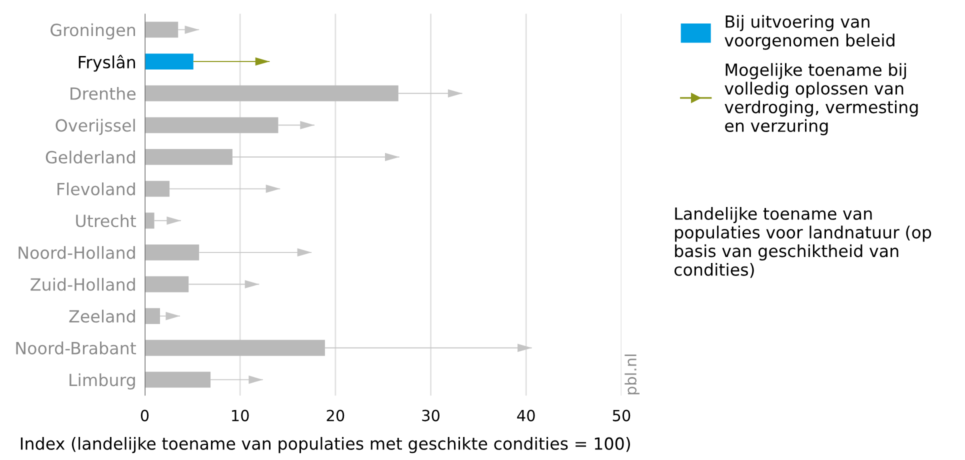  I want to click on y-tick-label: Utrecht, so click(106, 221).